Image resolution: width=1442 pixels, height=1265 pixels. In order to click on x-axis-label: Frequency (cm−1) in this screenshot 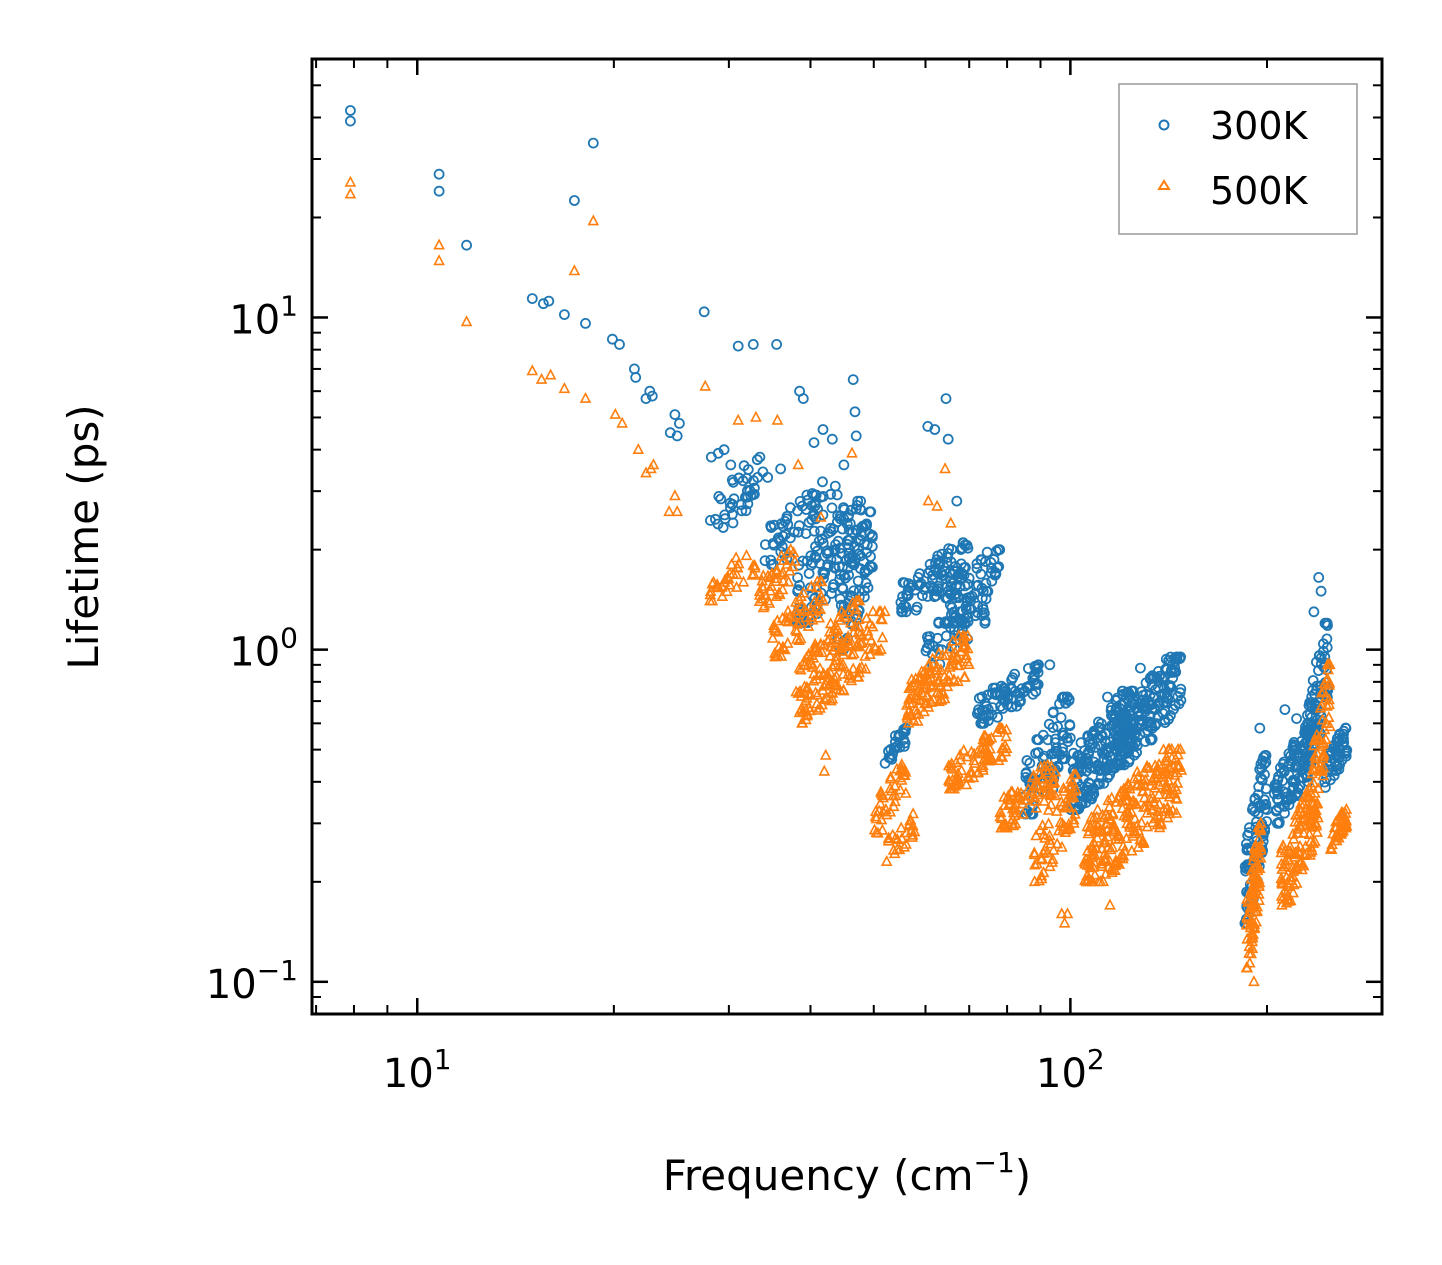, I will do `click(847, 1173)`.